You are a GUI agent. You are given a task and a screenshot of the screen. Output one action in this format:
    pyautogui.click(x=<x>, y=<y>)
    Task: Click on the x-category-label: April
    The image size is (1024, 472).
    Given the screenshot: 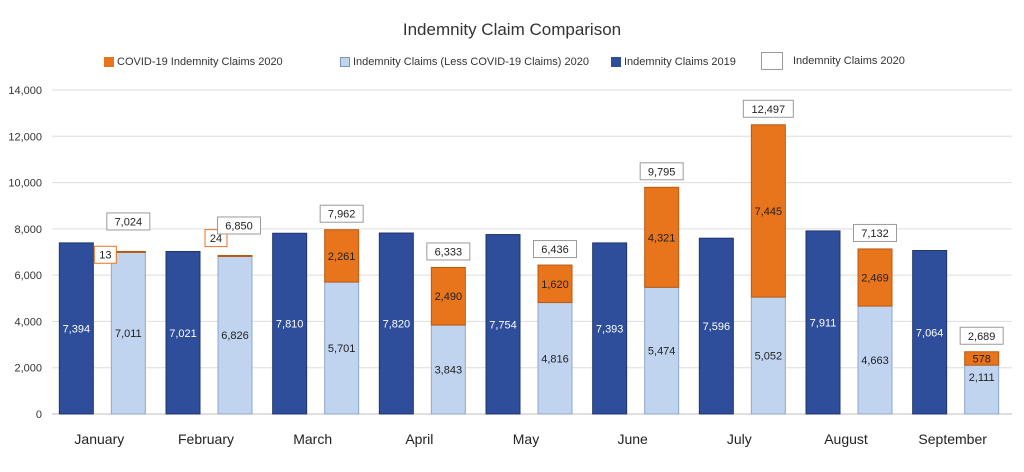 What is the action you would take?
    pyautogui.click(x=419, y=439)
    